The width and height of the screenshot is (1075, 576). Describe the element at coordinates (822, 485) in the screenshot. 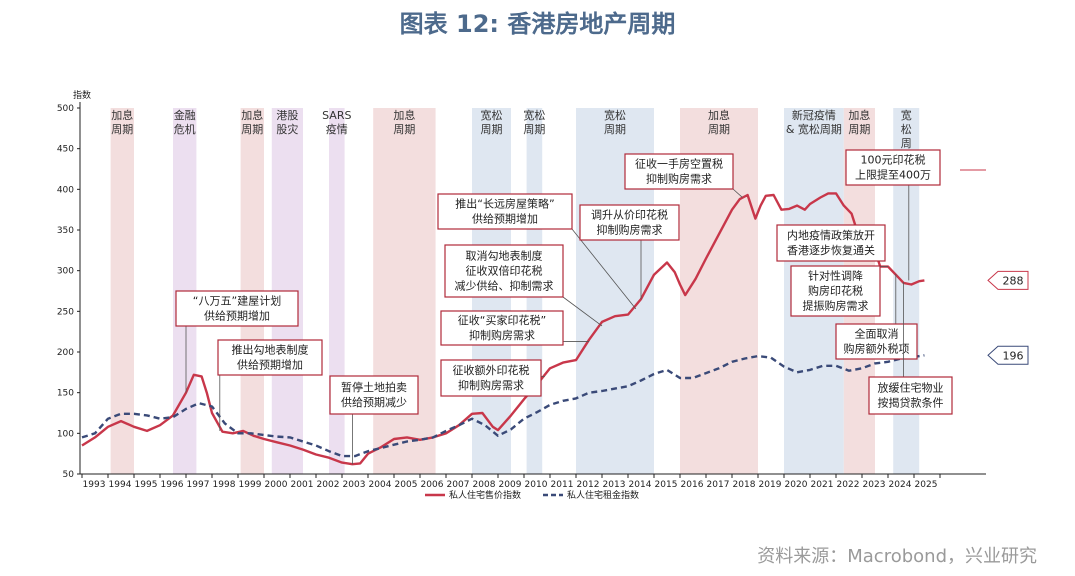

I see `x-tick-label: 2021` at that location.